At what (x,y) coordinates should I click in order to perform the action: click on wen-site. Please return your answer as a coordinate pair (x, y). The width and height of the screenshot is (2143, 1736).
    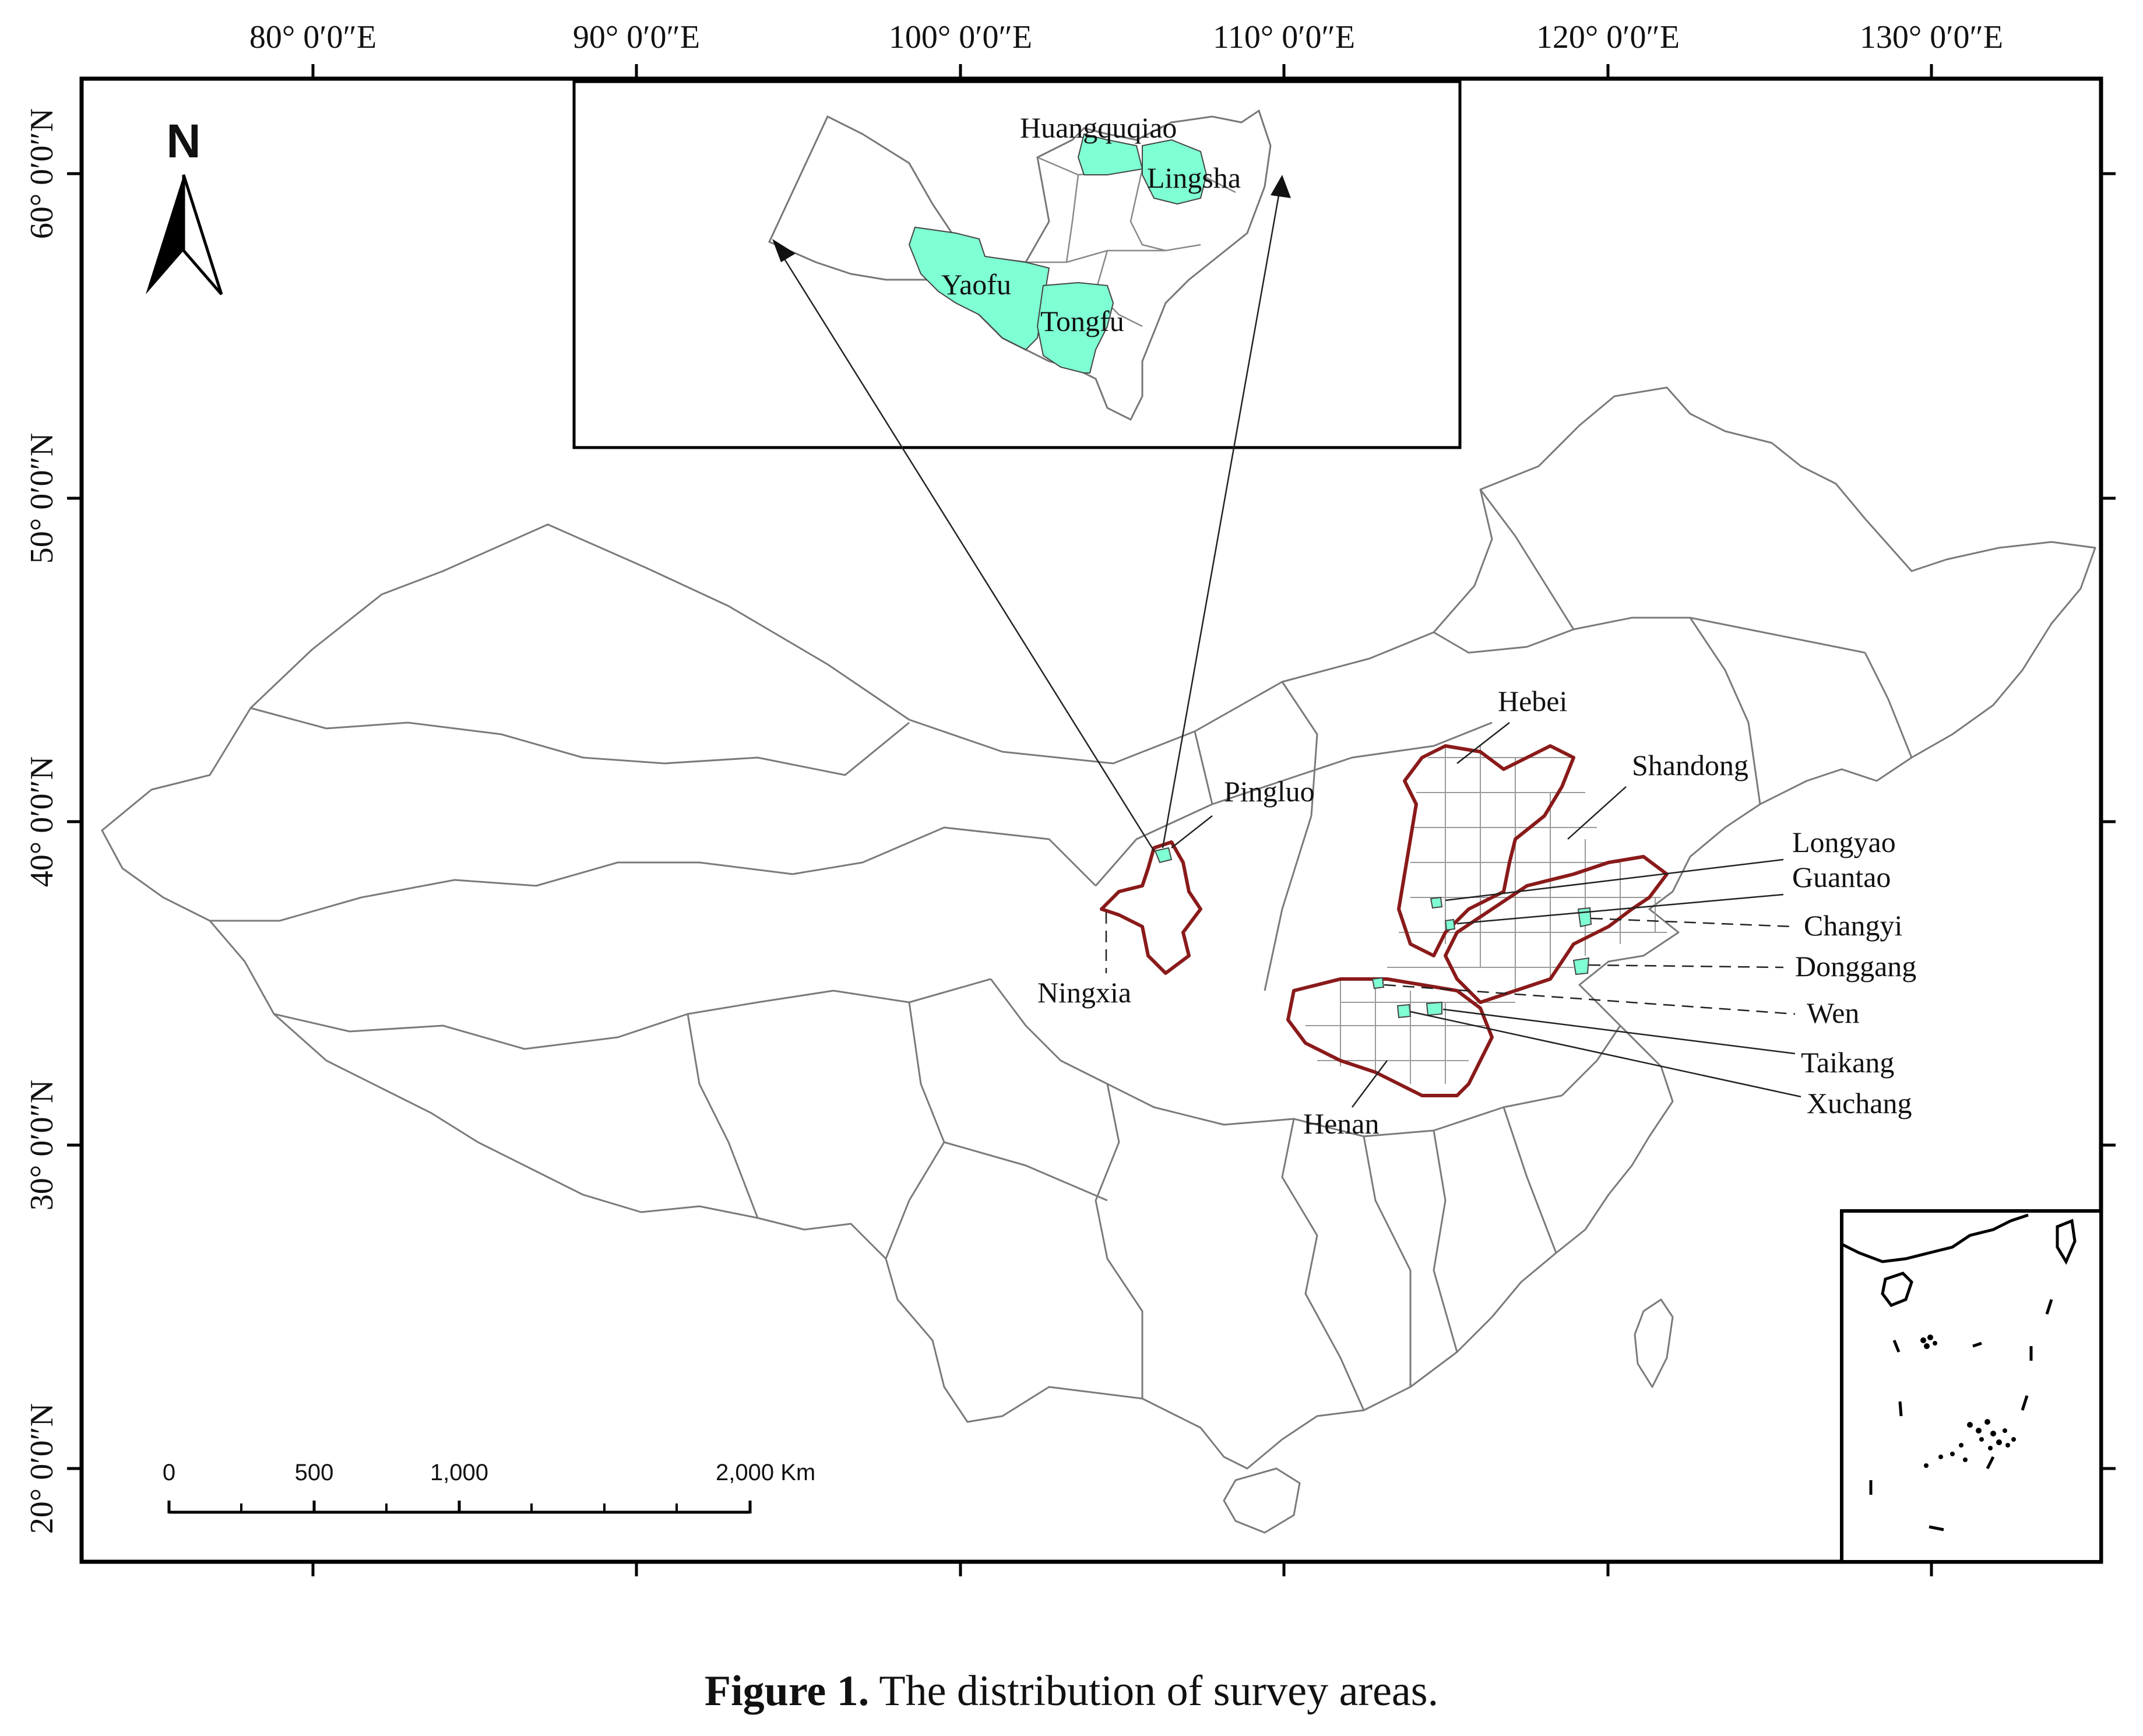
    Looking at the image, I should click on (1378, 984).